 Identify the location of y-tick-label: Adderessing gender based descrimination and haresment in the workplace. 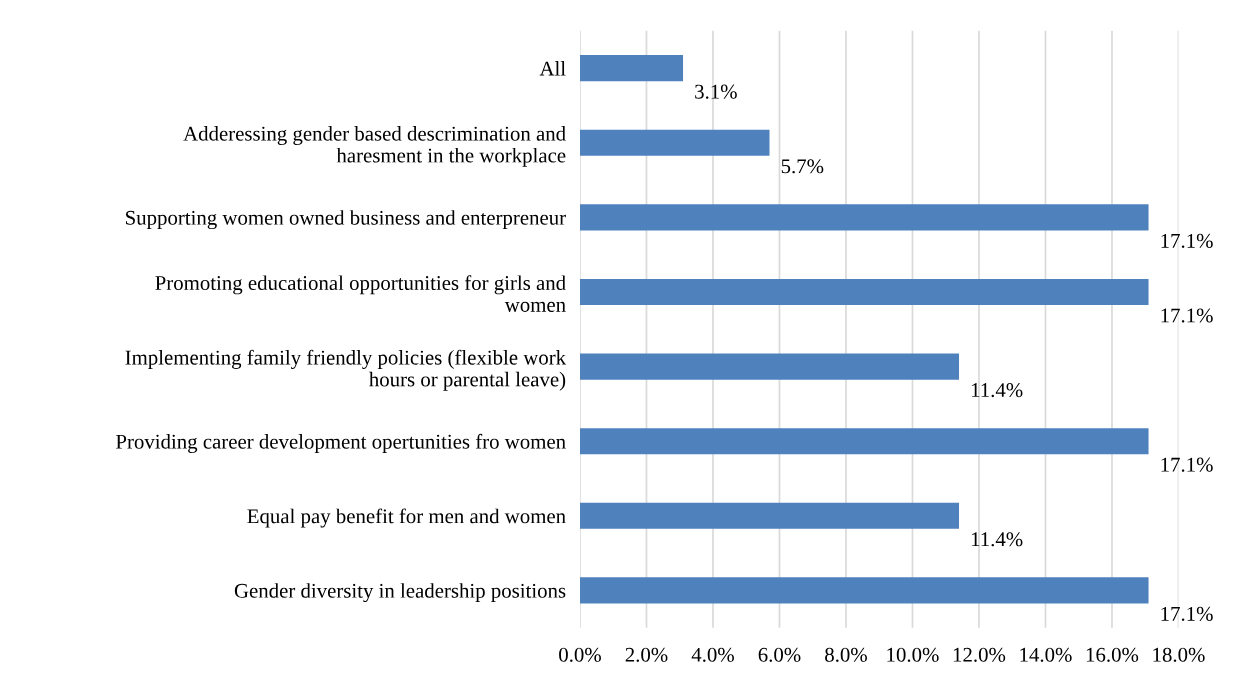
(374, 146).